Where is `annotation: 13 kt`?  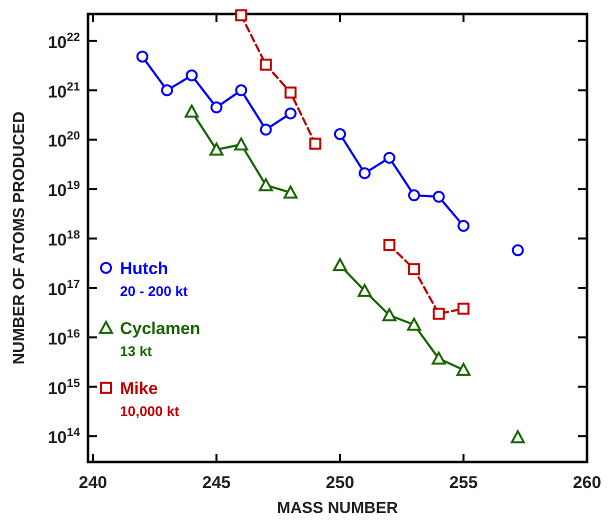 annotation: 13 kt is located at coordinates (136, 350).